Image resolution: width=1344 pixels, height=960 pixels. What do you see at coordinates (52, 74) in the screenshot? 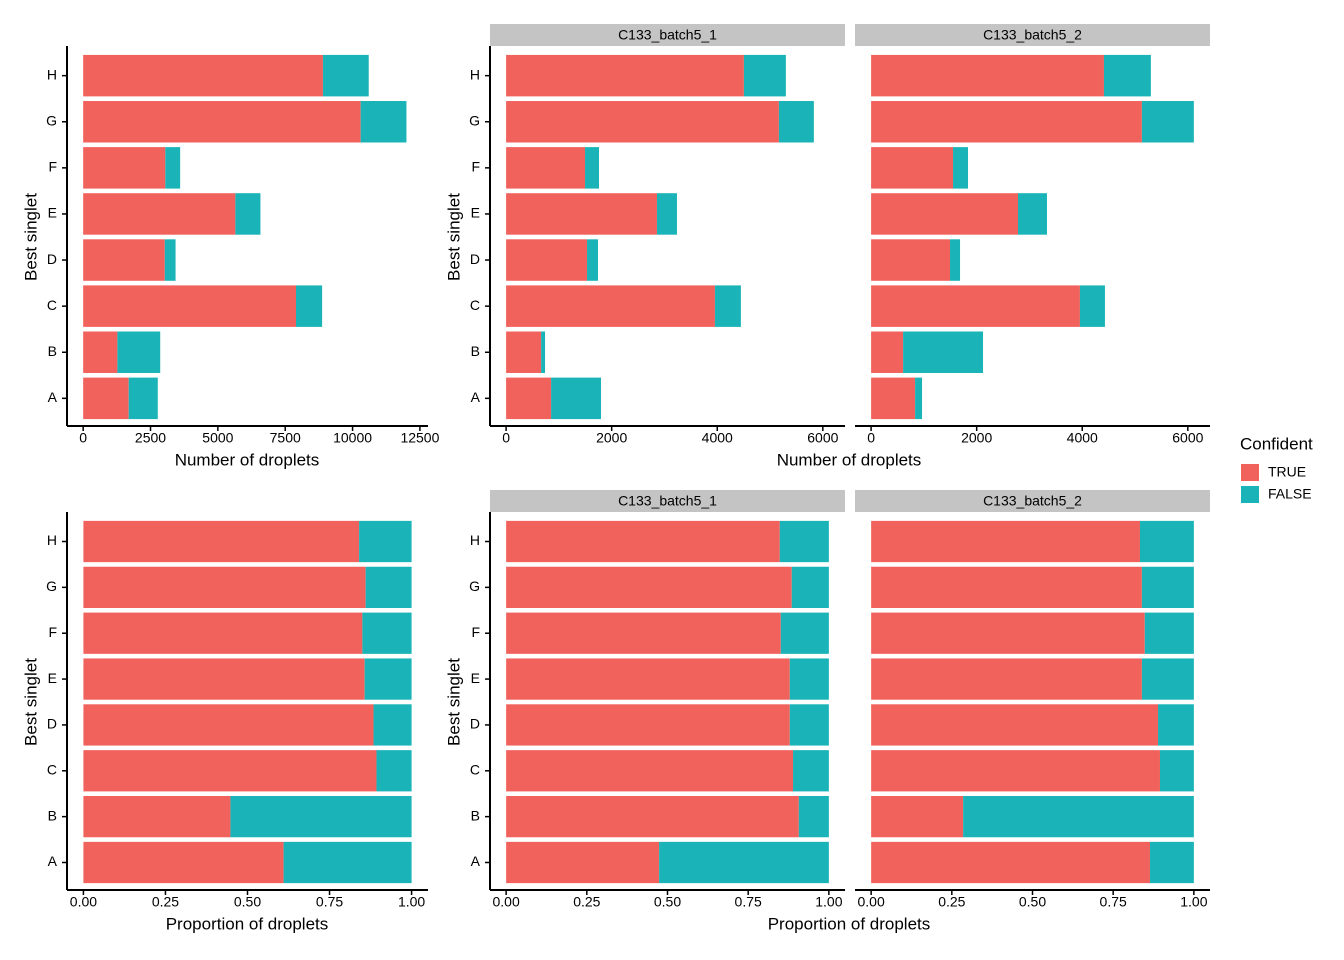
I see `y-tick-label: H` at bounding box center [52, 74].